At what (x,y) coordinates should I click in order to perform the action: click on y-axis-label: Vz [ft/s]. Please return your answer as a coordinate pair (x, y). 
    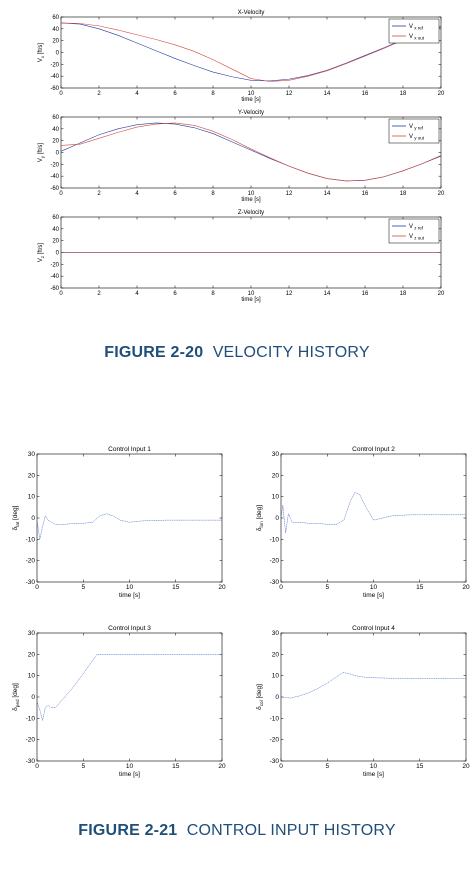
    Looking at the image, I should click on (41, 253).